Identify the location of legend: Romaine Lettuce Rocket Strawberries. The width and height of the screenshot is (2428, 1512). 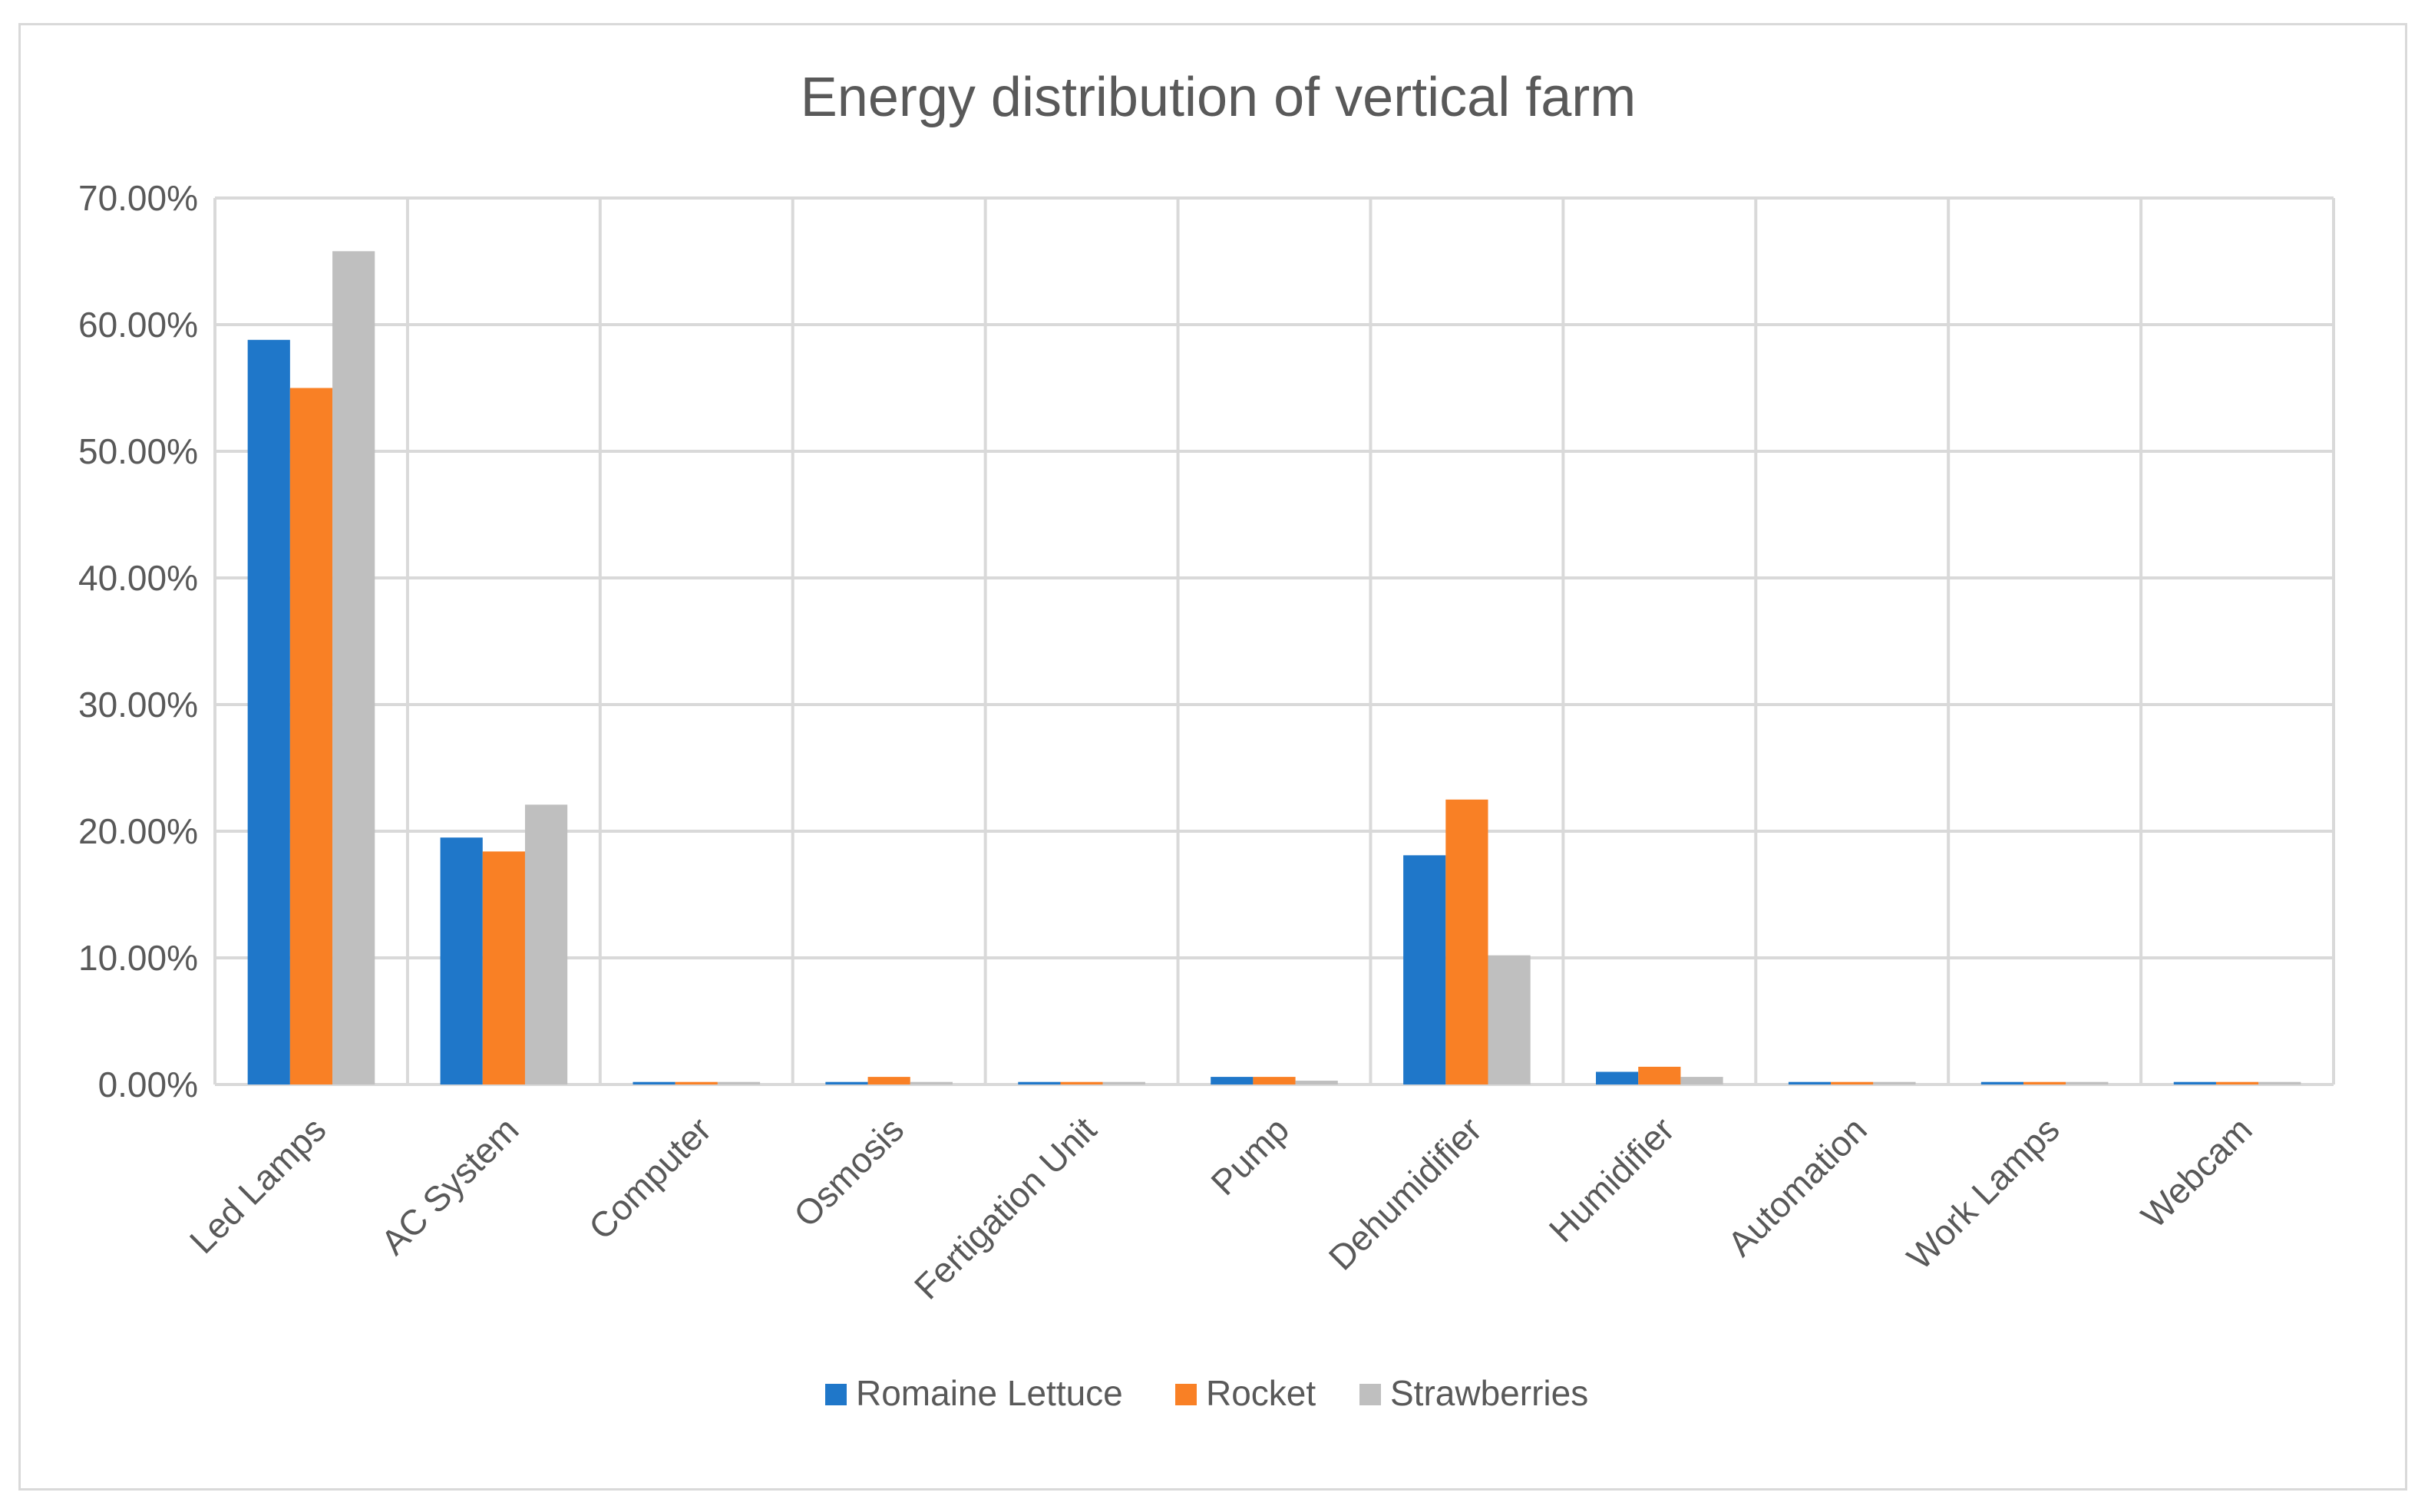
(1206, 1393).